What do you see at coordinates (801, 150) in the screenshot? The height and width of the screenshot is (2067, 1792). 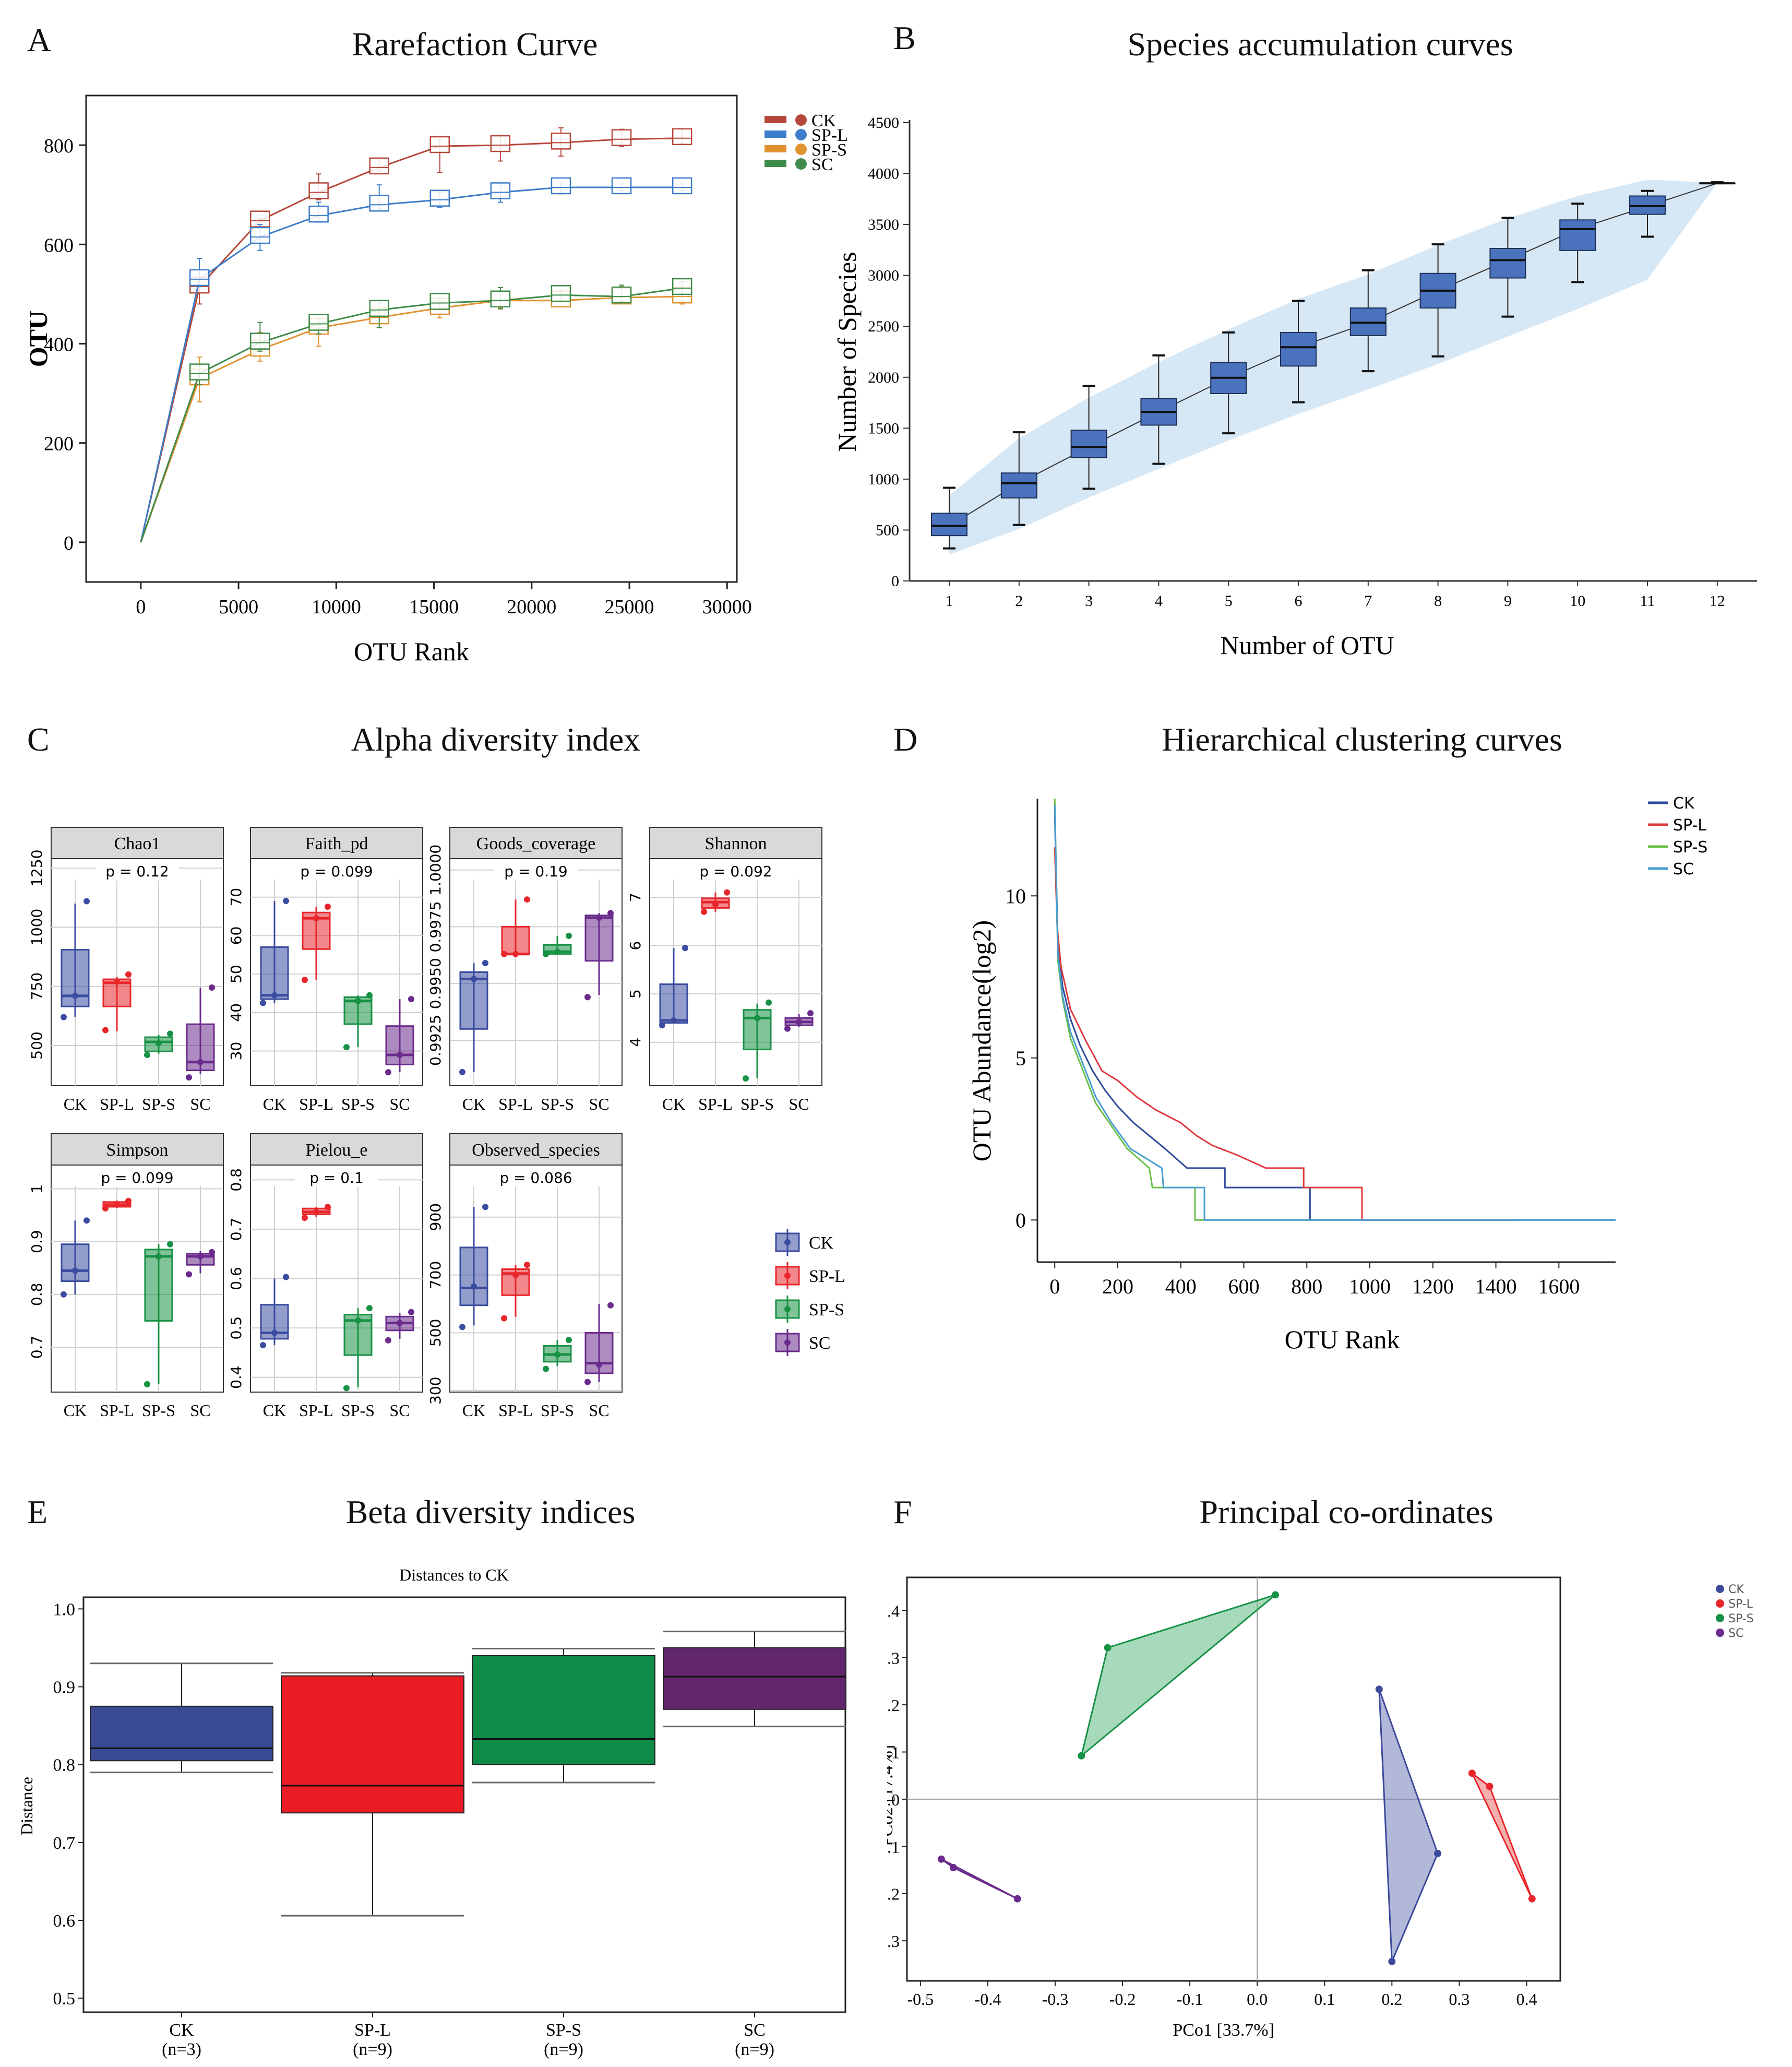 I see `legend-marker-SP-S` at bounding box center [801, 150].